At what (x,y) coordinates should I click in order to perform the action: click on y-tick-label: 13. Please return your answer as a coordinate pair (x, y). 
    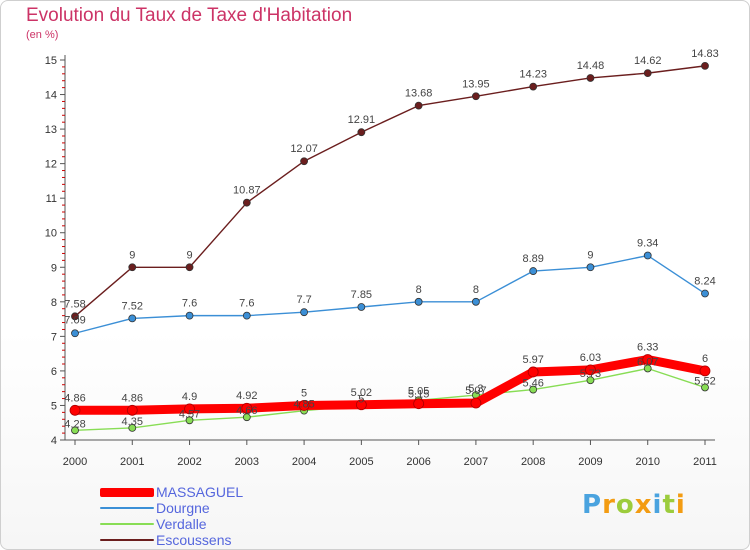
    Looking at the image, I should click on (51, 130).